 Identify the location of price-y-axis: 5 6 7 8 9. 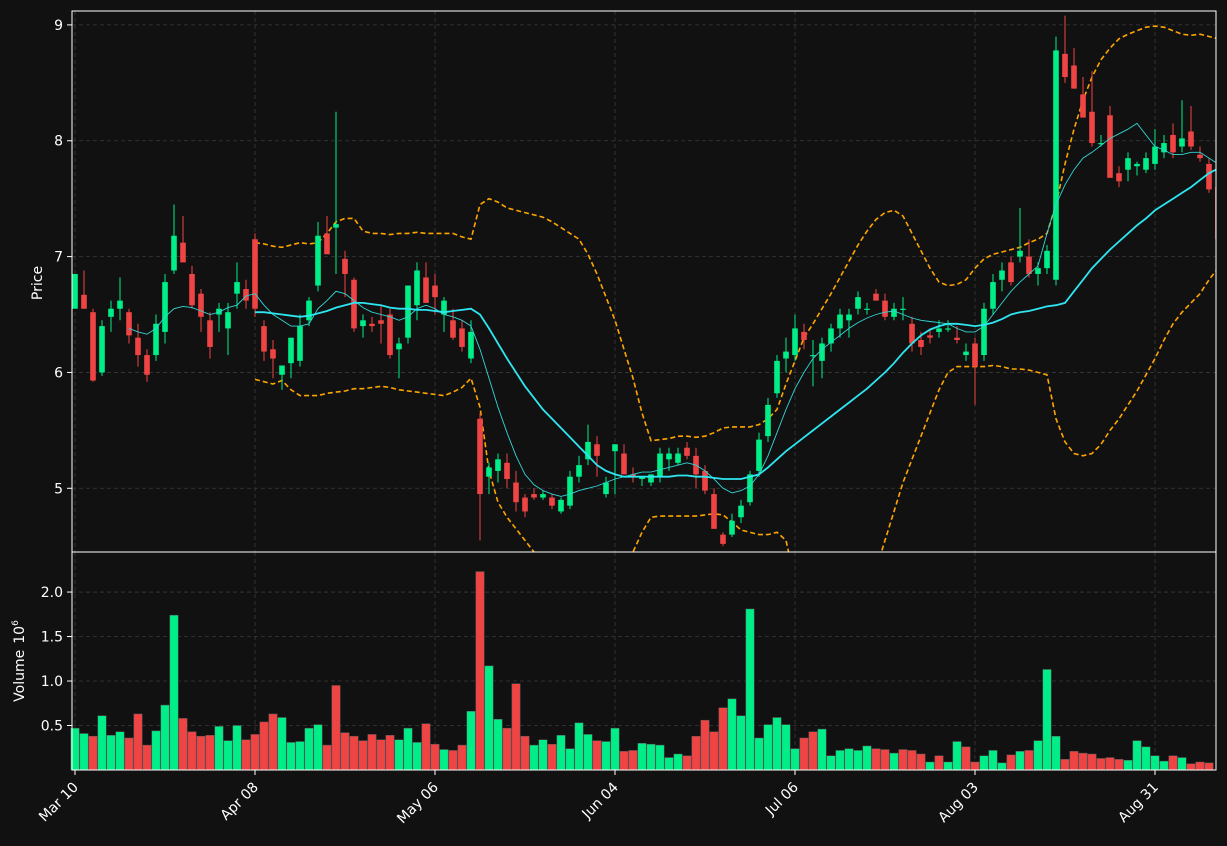
(63, 257).